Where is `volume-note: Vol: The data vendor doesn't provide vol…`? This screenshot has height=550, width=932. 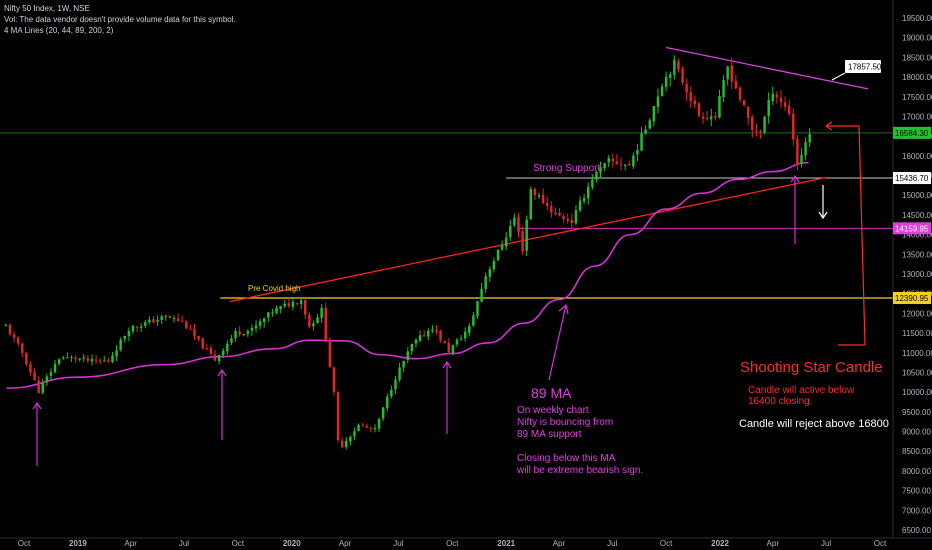
volume-note: Vol: The data vendor doesn't provide vol… is located at coordinates (120, 19).